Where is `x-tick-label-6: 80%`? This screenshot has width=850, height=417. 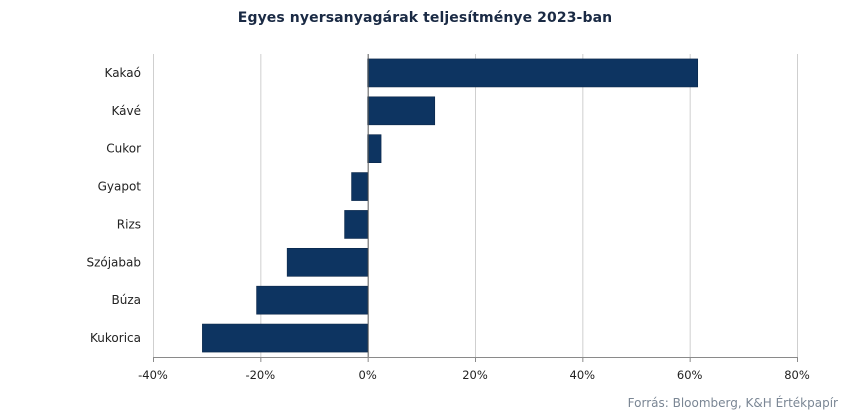
x-tick-label-6: 80% is located at coordinates (797, 375).